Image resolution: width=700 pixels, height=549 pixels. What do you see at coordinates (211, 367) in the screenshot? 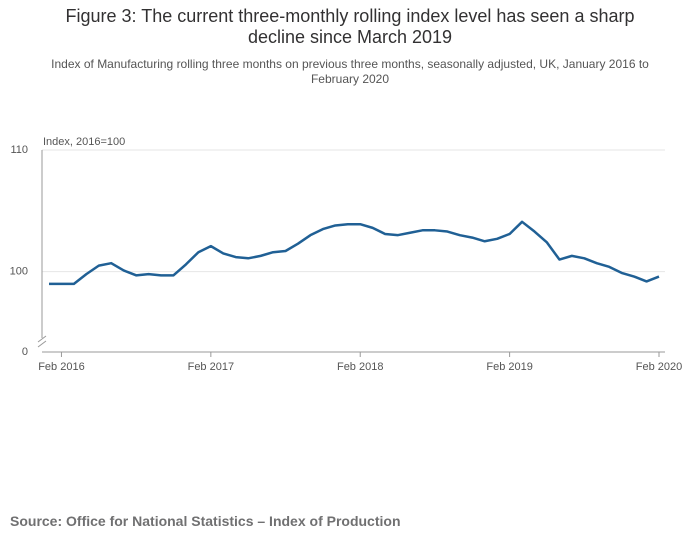
I see `x-tick-label: Feb 2017` at bounding box center [211, 367].